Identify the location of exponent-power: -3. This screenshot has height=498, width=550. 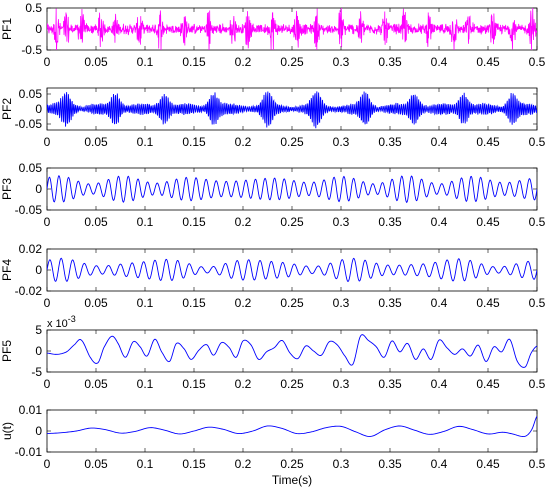
(72, 319).